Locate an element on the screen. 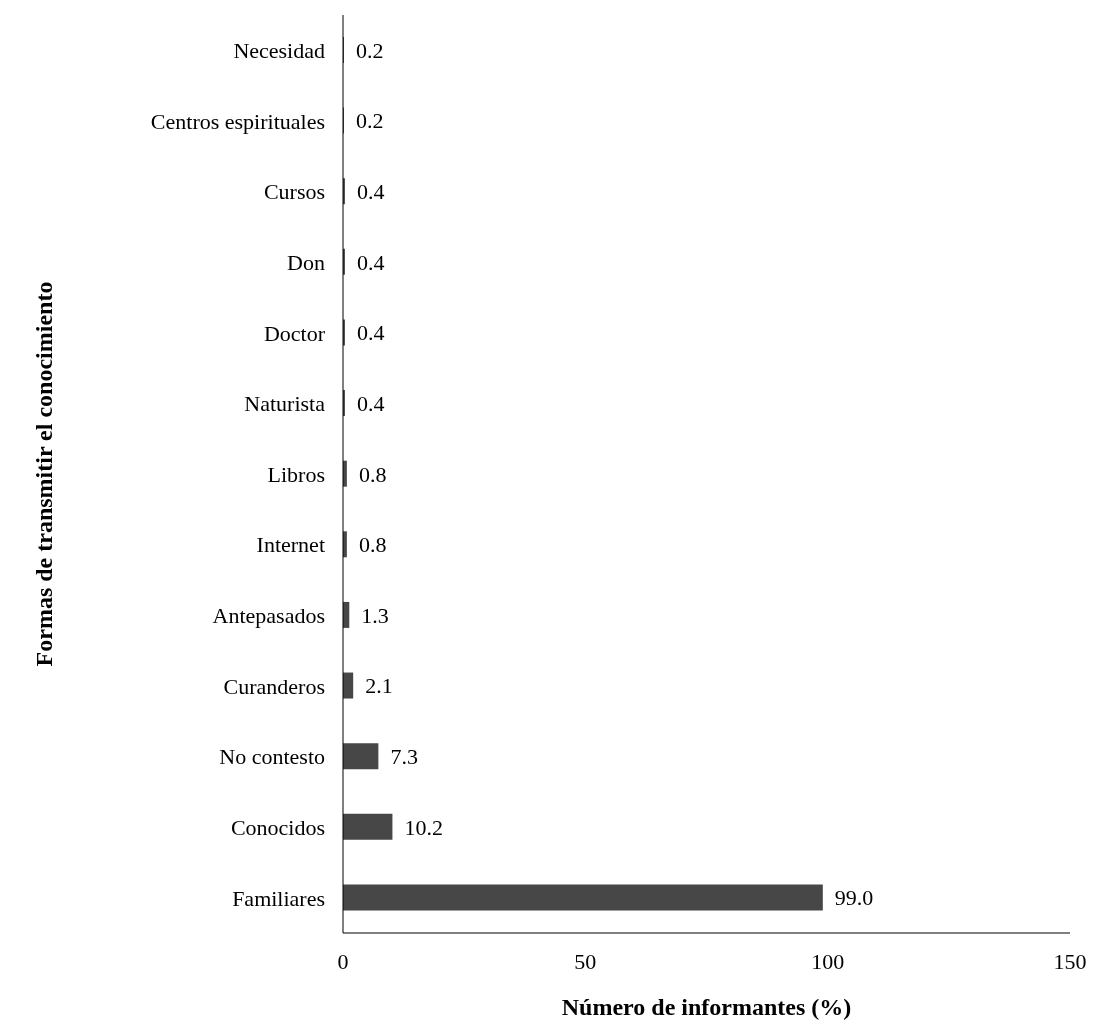  y-tick-label: Internet is located at coordinates (290, 545).